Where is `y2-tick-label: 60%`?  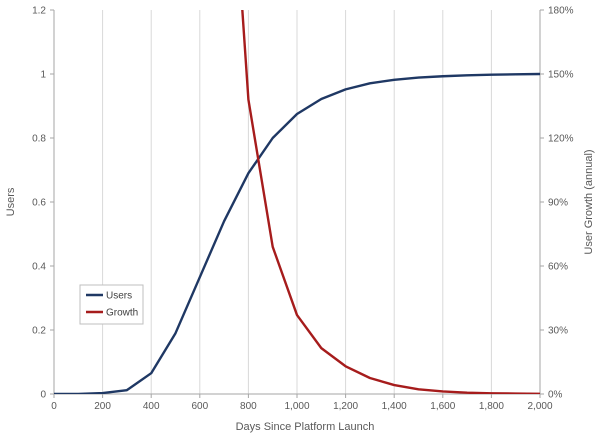 y2-tick-label: 60% is located at coordinates (558, 267).